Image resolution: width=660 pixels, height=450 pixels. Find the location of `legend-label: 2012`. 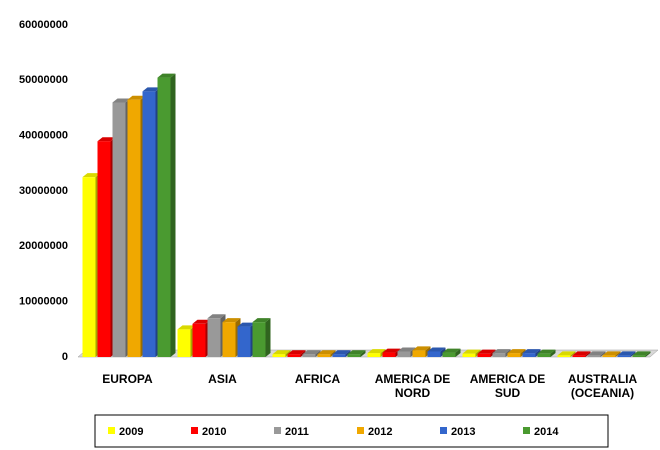

legend-label: 2012 is located at coordinates (380, 432).